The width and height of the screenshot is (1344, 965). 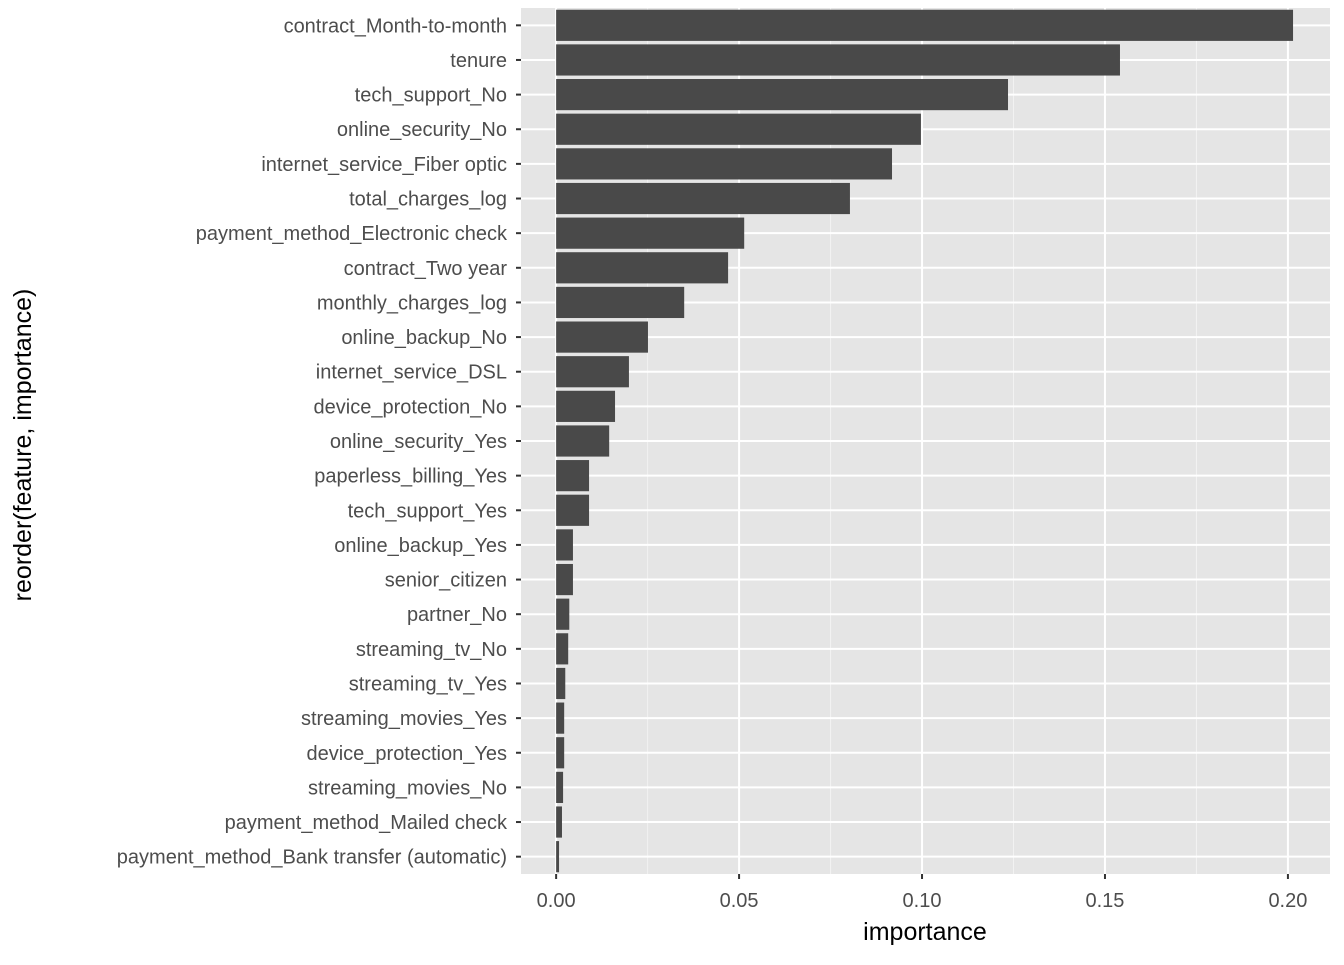 I want to click on x-axis-title: importance, so click(x=925, y=932).